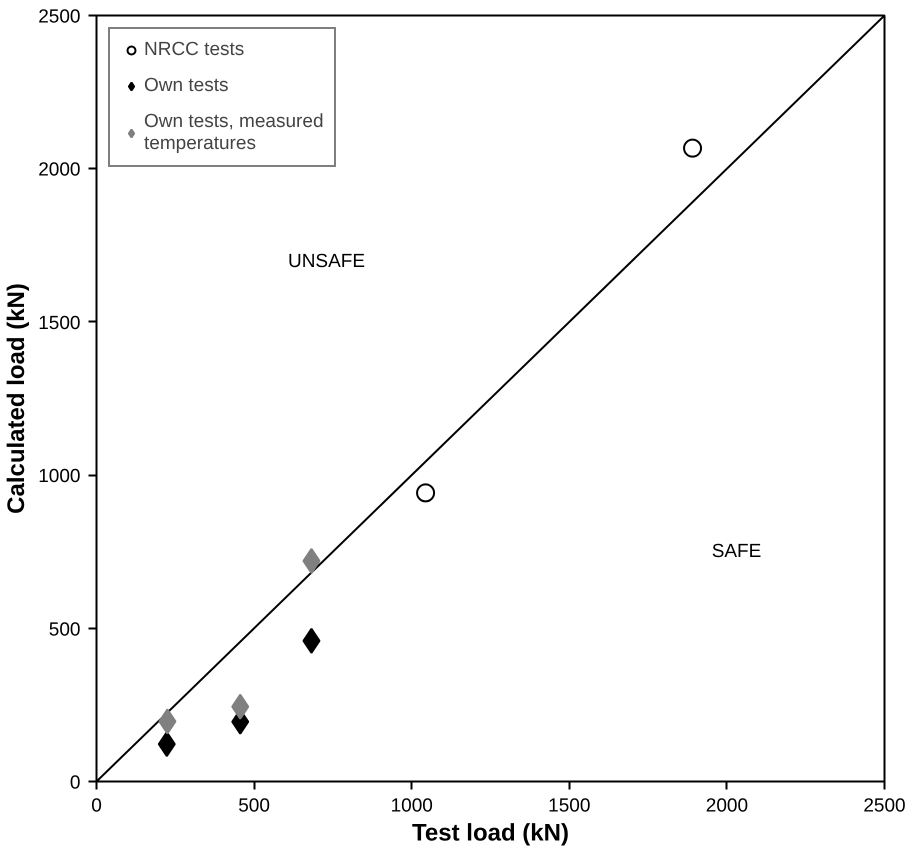 This screenshot has width=912, height=849. Describe the element at coordinates (254, 806) in the screenshot. I see `x-tick-label: 500` at that location.